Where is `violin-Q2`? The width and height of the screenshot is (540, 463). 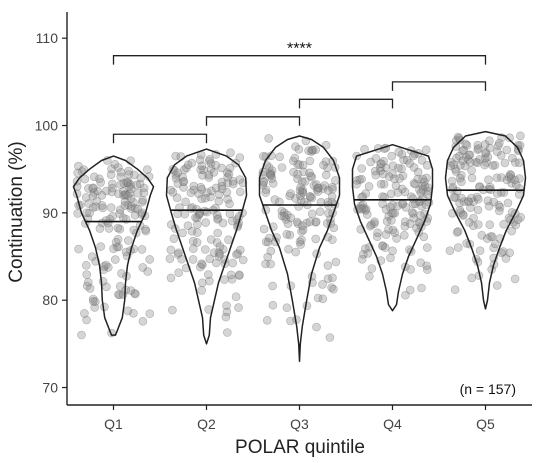
violin-Q2 is located at coordinates (206, 246).